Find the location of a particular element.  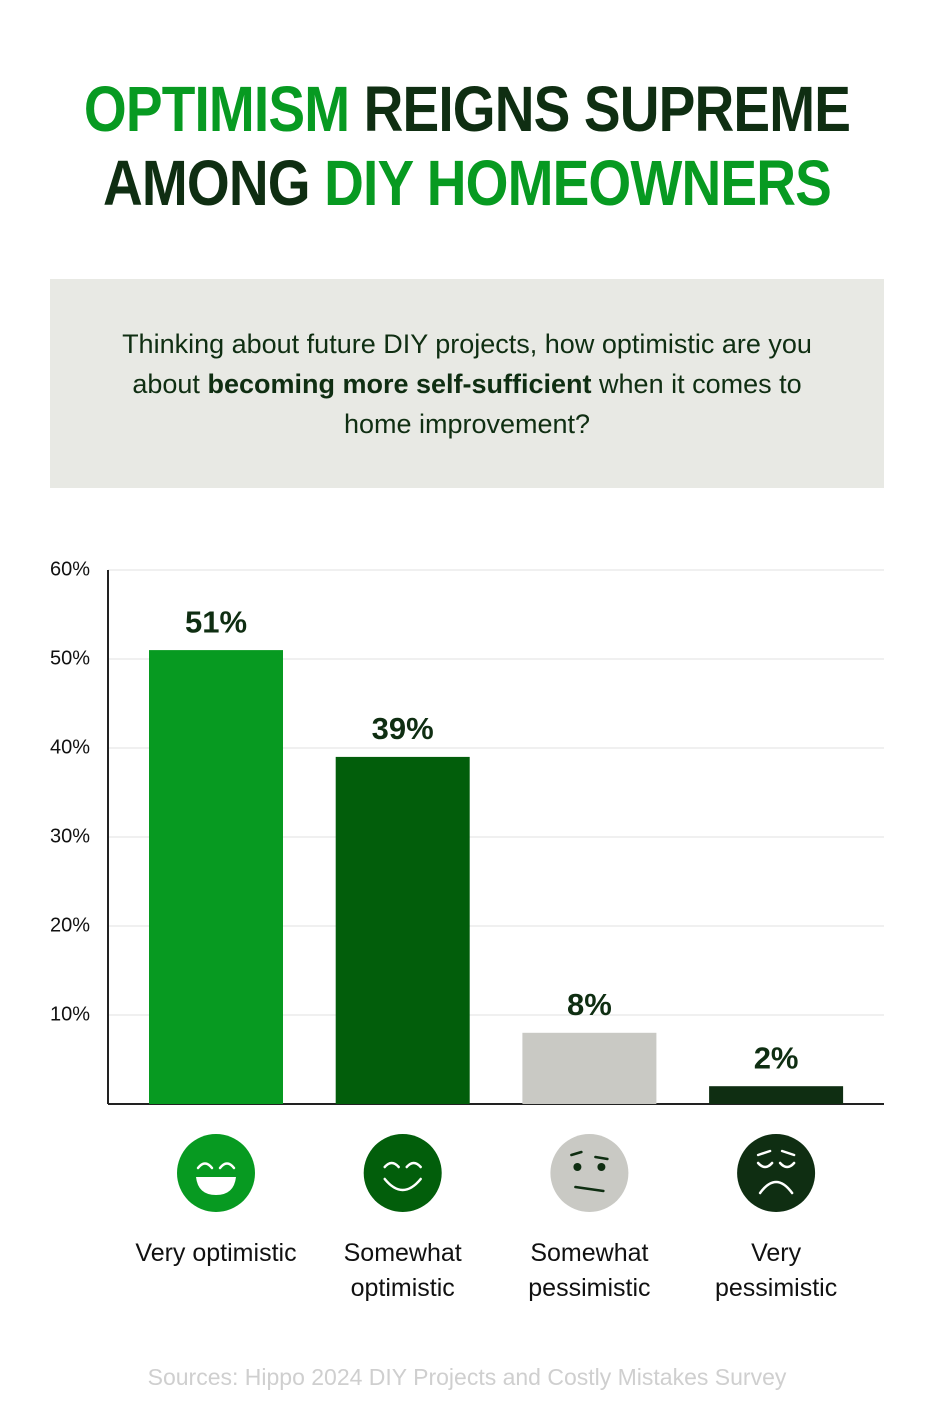

title-part: AMONG is located at coordinates (207, 183).